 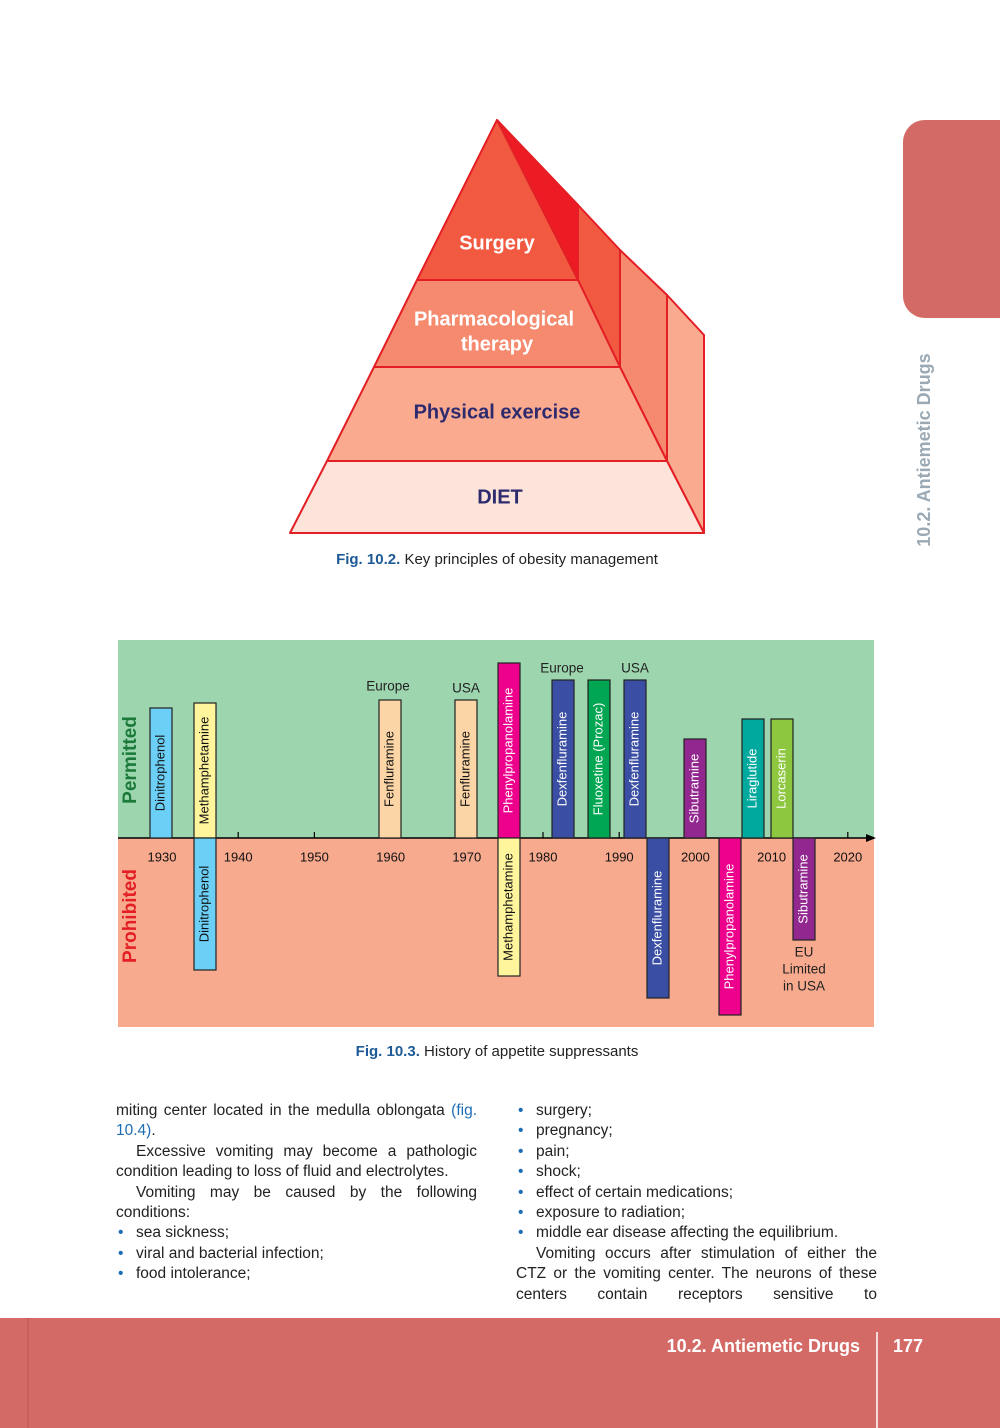 I want to click on caption-label: Fig. 10.2., so click(x=368, y=559).